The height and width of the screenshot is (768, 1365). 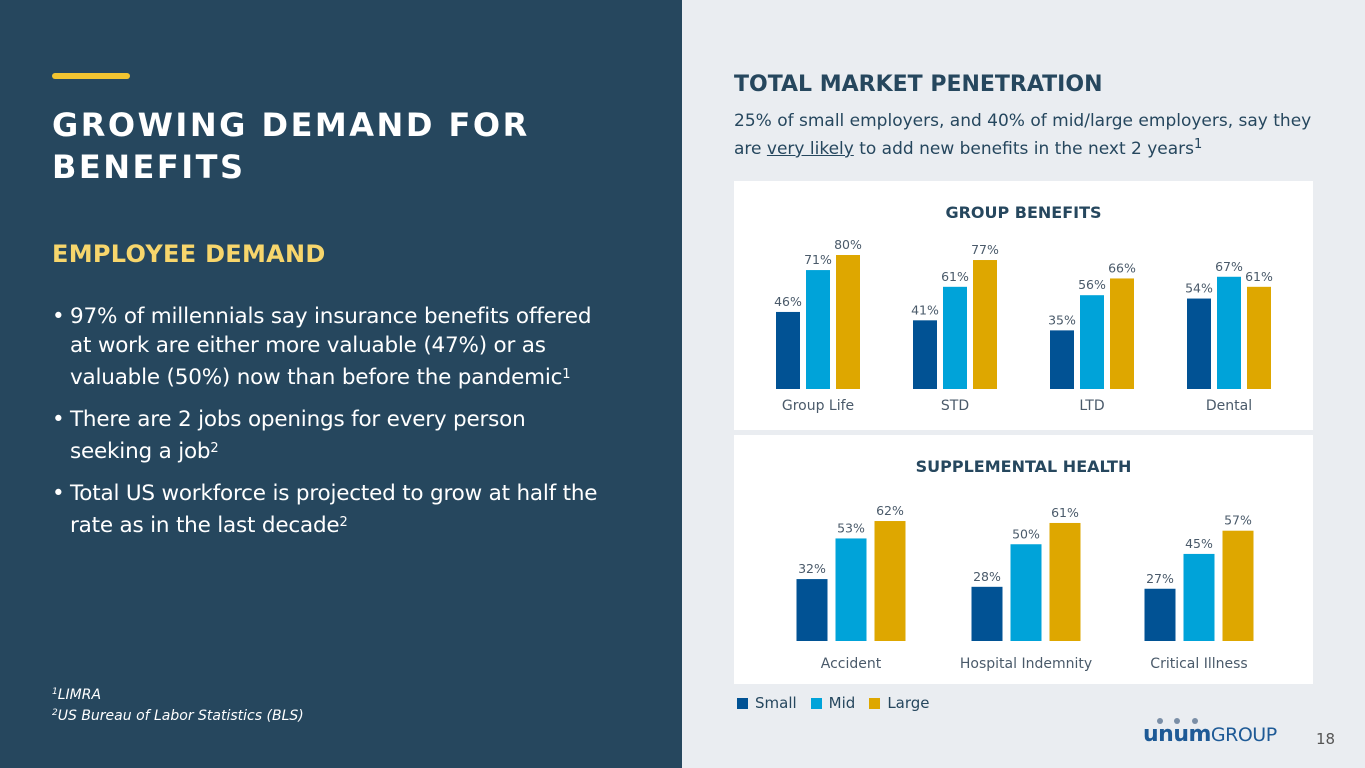 What do you see at coordinates (1122, 267) in the screenshot?
I see `data-label: 66%` at bounding box center [1122, 267].